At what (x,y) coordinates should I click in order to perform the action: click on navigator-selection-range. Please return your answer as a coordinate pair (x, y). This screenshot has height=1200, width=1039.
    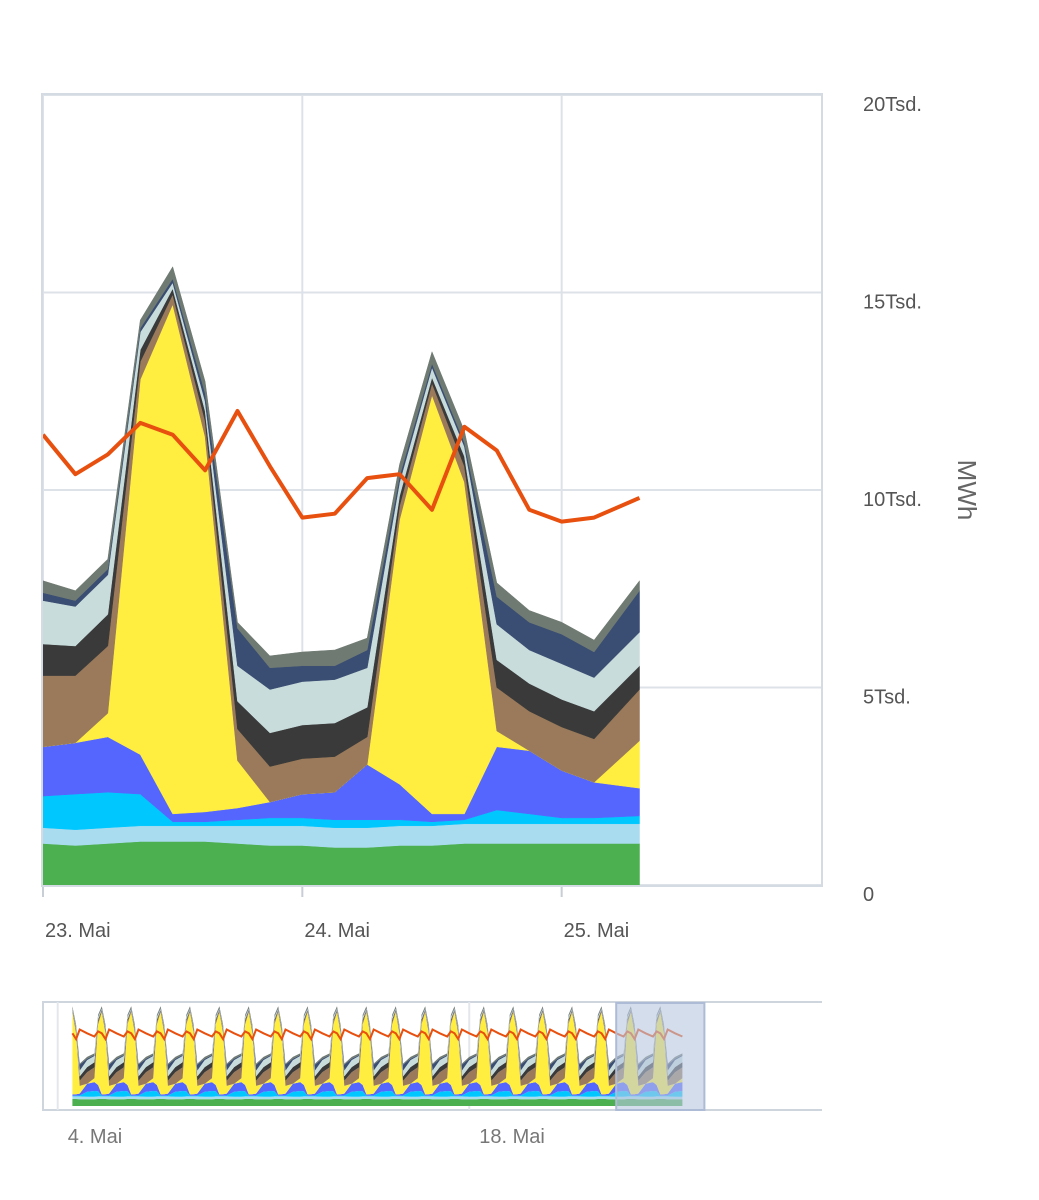
    Looking at the image, I should click on (660, 1056).